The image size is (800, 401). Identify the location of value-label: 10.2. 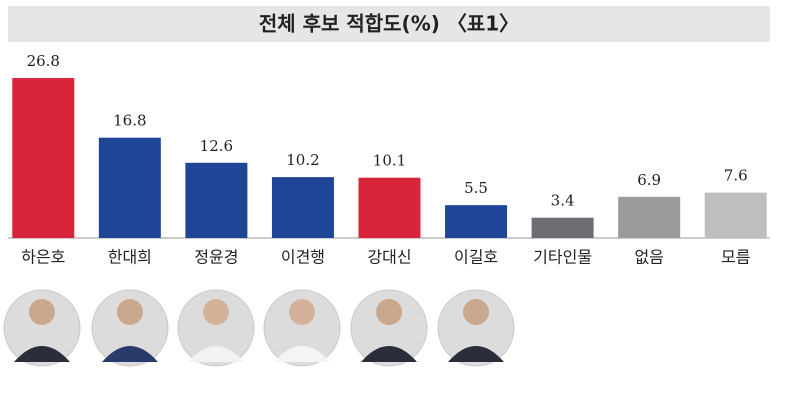
(302, 160).